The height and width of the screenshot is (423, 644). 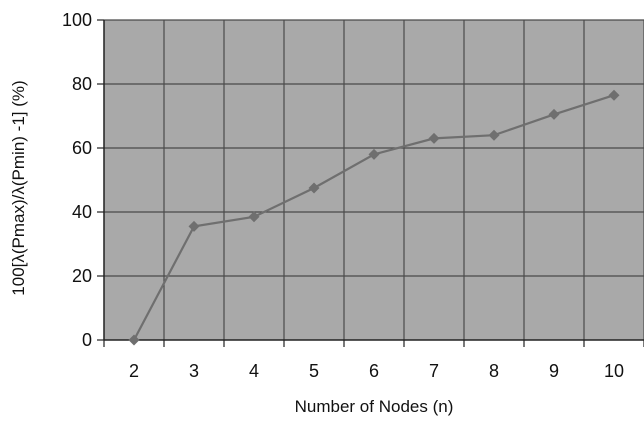 I want to click on x-axis-label: Number of Nodes (n), so click(x=374, y=406).